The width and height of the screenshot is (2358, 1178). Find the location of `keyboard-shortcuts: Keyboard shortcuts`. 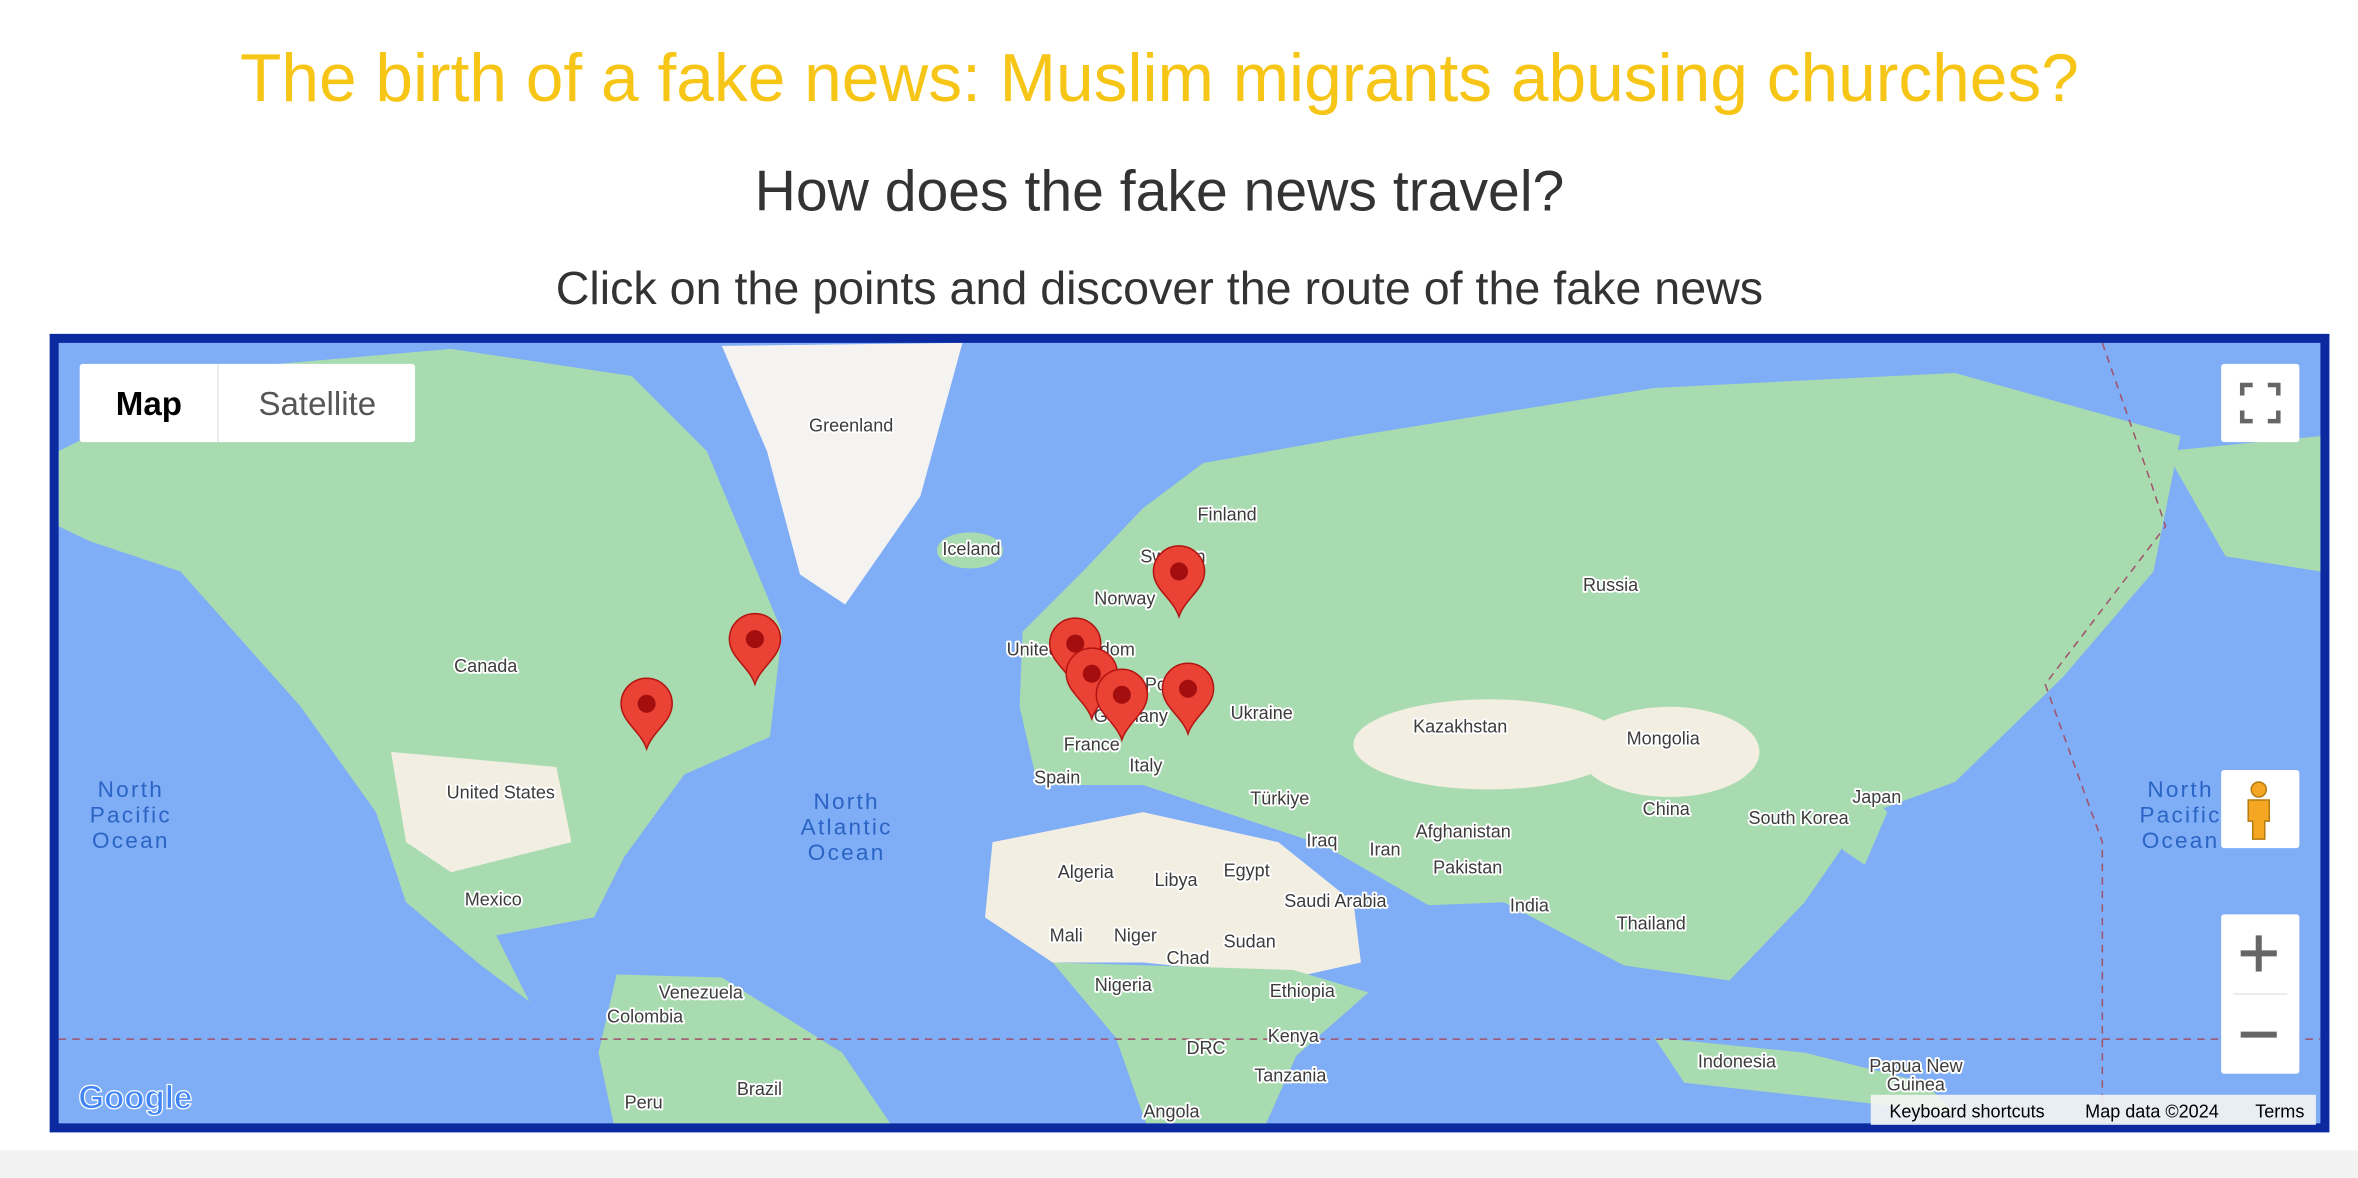

keyboard-shortcuts: Keyboard shortcuts is located at coordinates (1966, 1111).